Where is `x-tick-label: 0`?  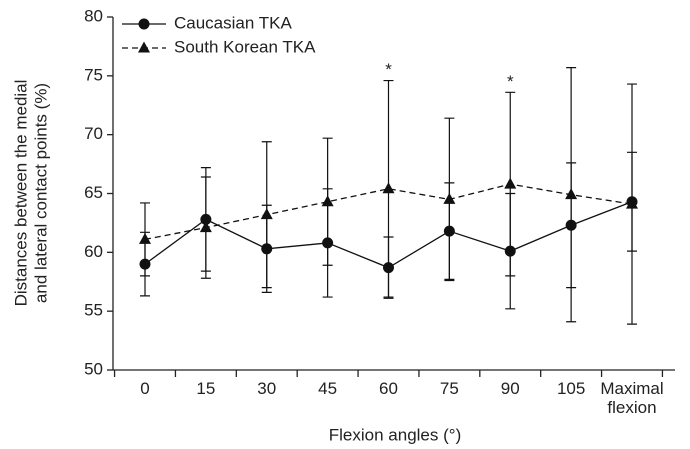
x-tick-label: 0 is located at coordinates (145, 388).